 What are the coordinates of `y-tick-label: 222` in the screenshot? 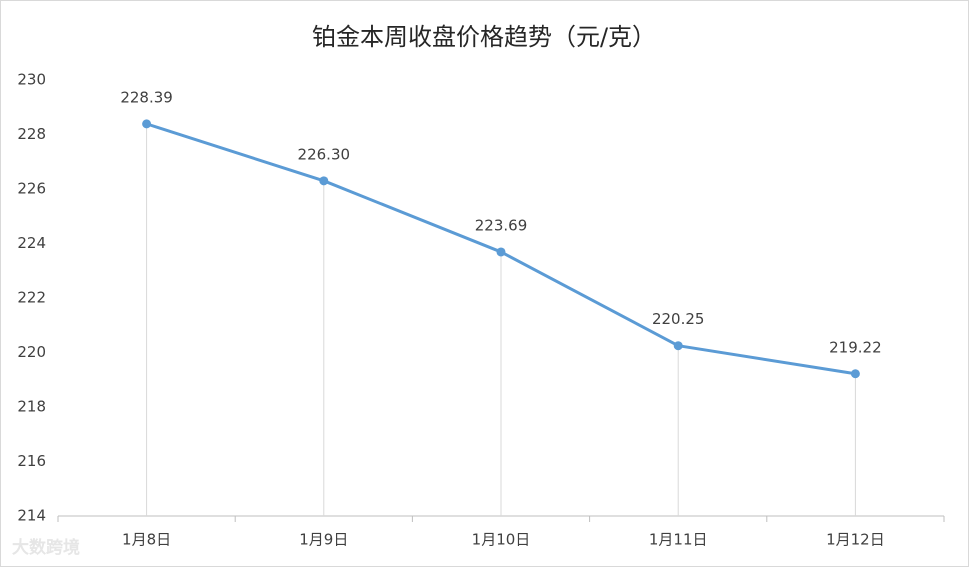 It's located at (31, 298).